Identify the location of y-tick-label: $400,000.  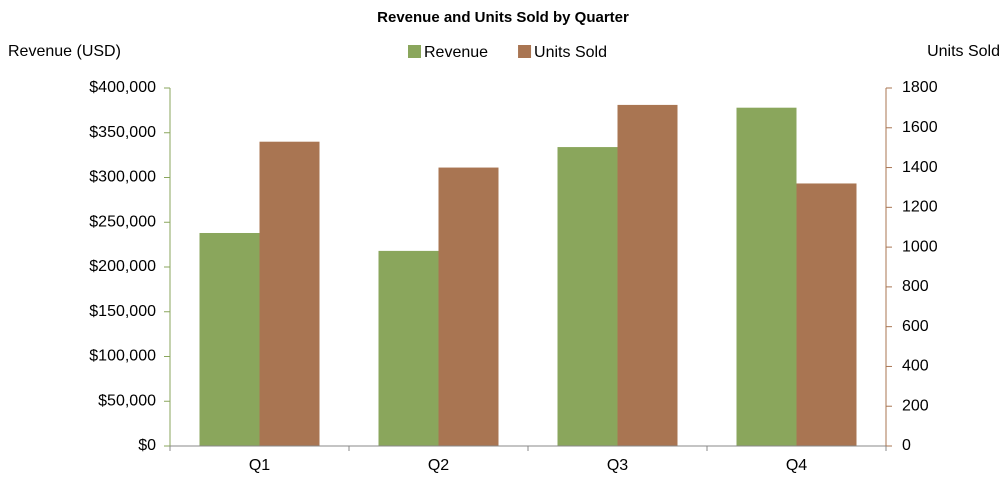
(122, 87).